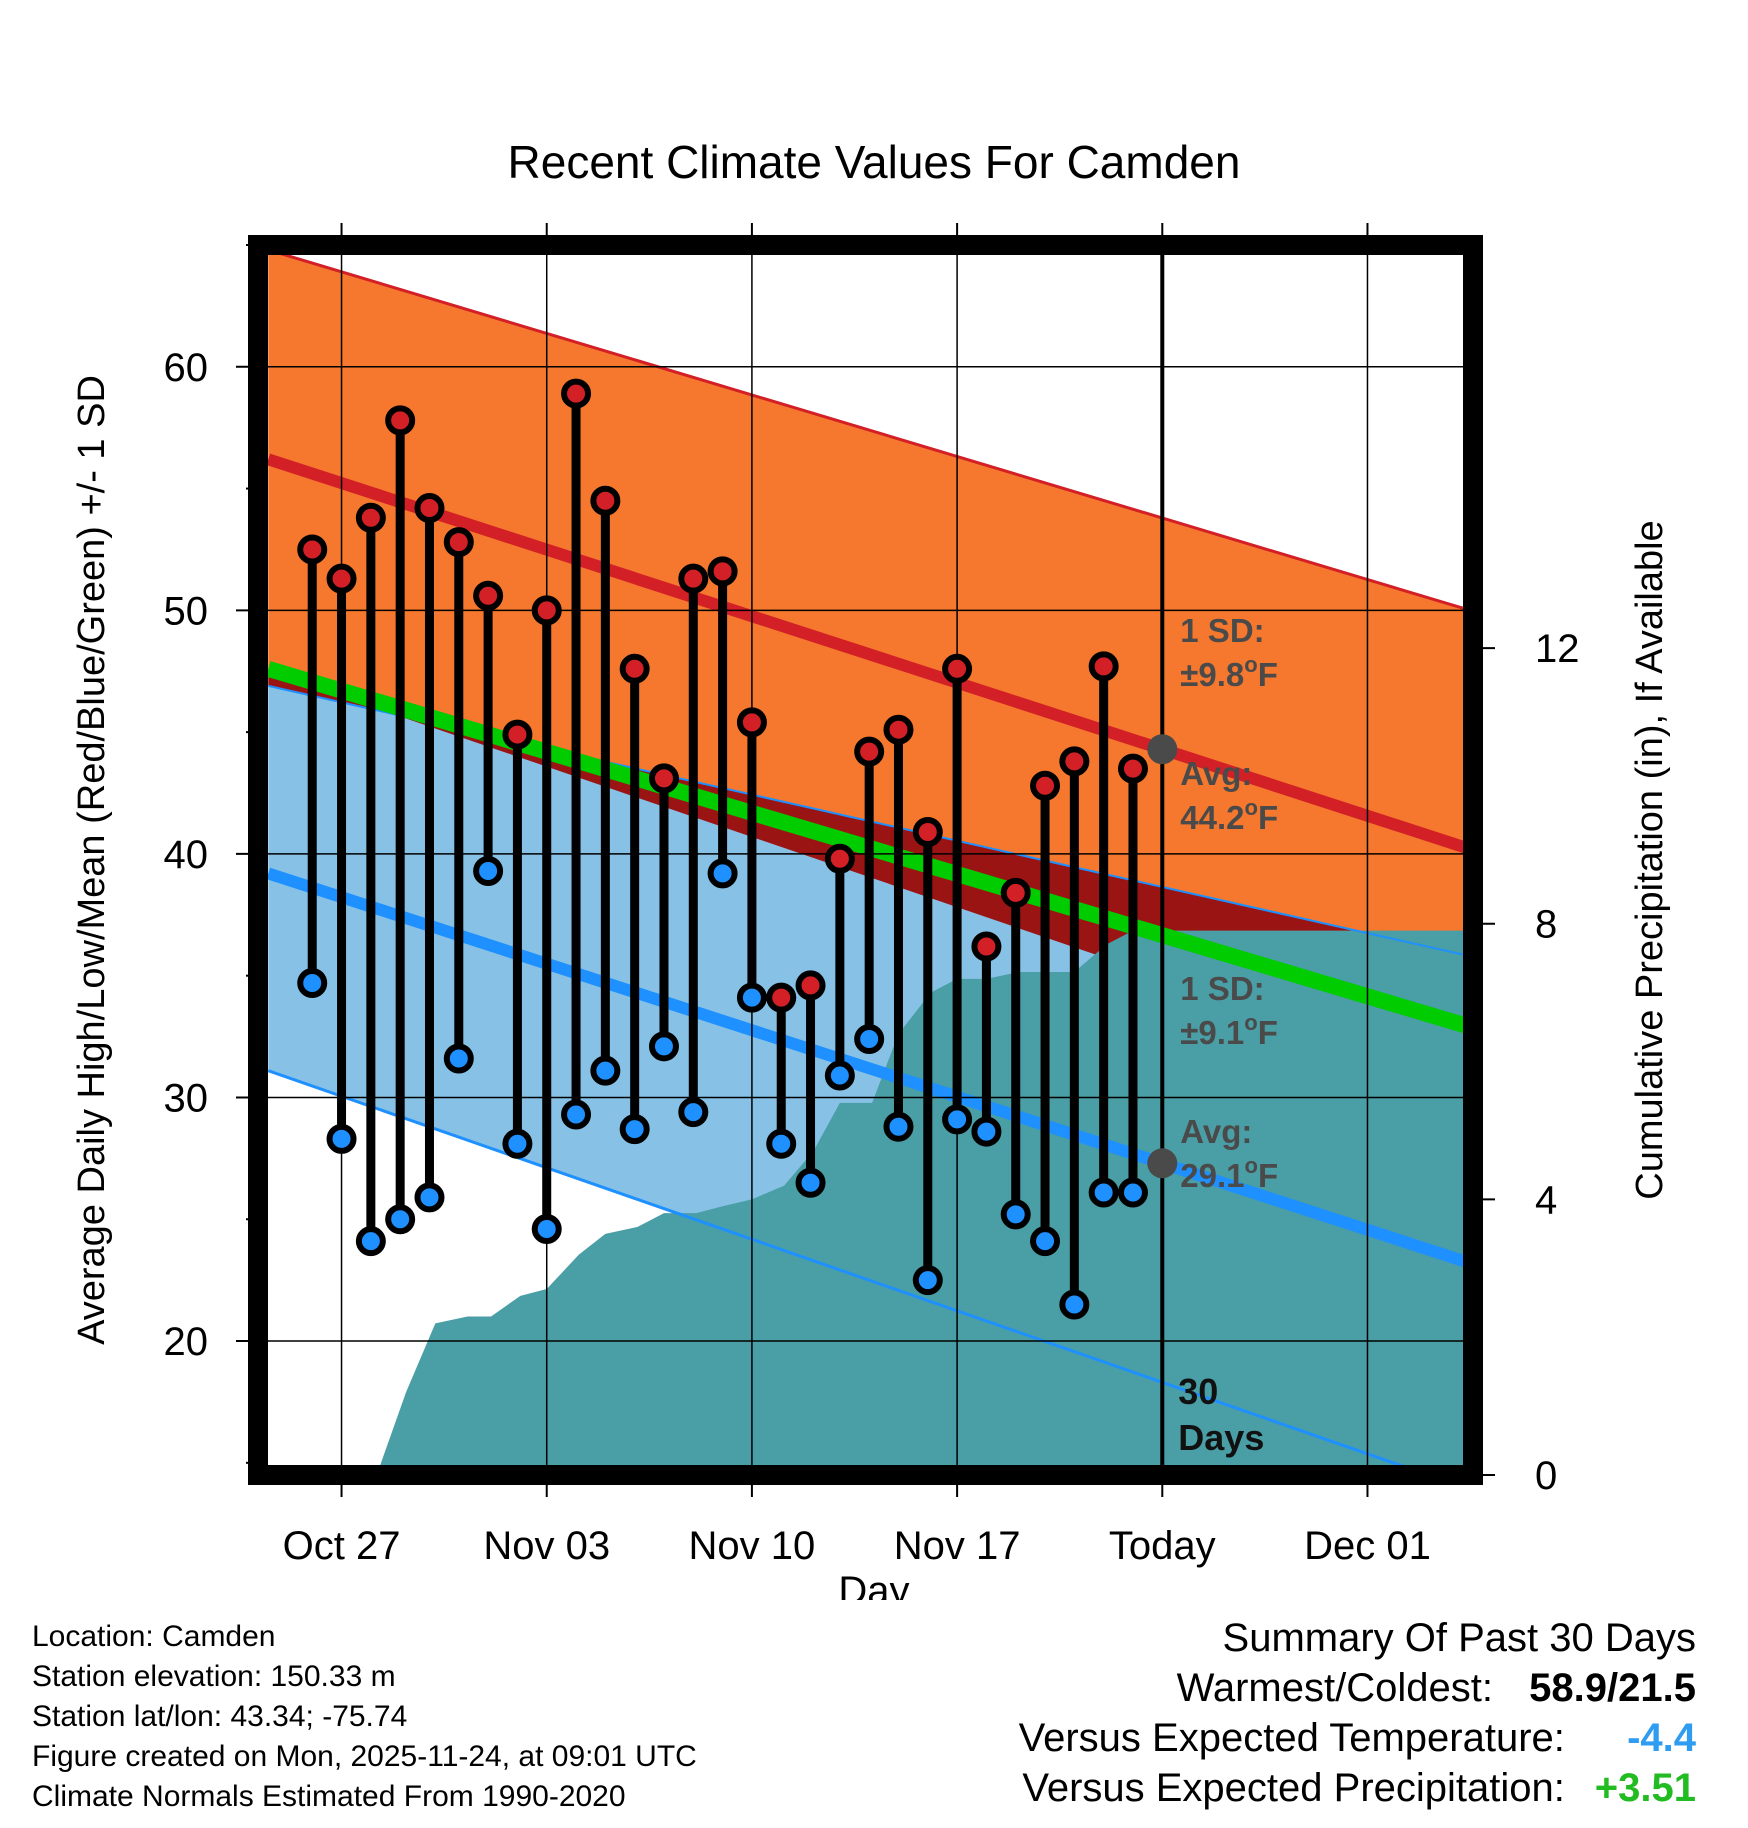 The width and height of the screenshot is (1748, 1828). I want to click on y2-tick-label: 8, so click(1546, 925).